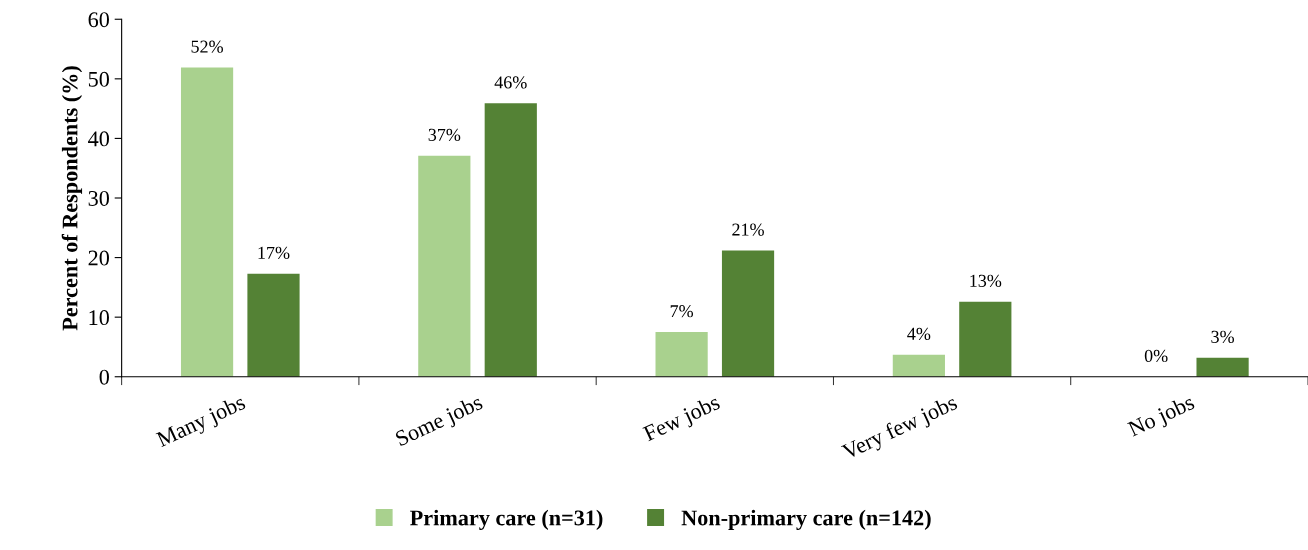 The image size is (1308, 550). I want to click on y-tick-label: 50, so click(98, 79).